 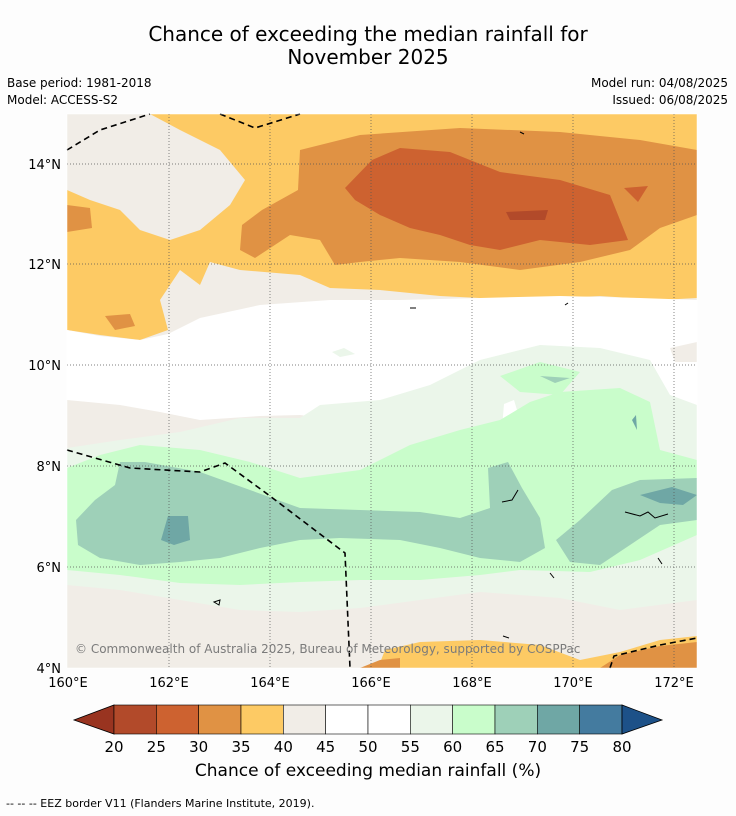 What do you see at coordinates (44, 265) in the screenshot?
I see `lat-label: 12°N` at bounding box center [44, 265].